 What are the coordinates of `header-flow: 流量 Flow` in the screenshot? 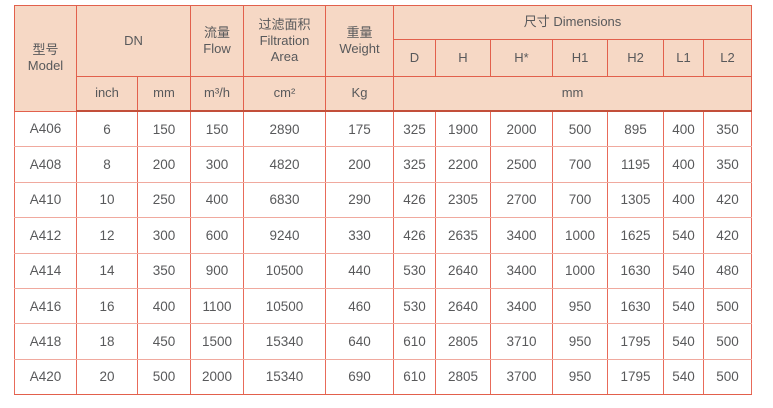 It's located at (217, 41).